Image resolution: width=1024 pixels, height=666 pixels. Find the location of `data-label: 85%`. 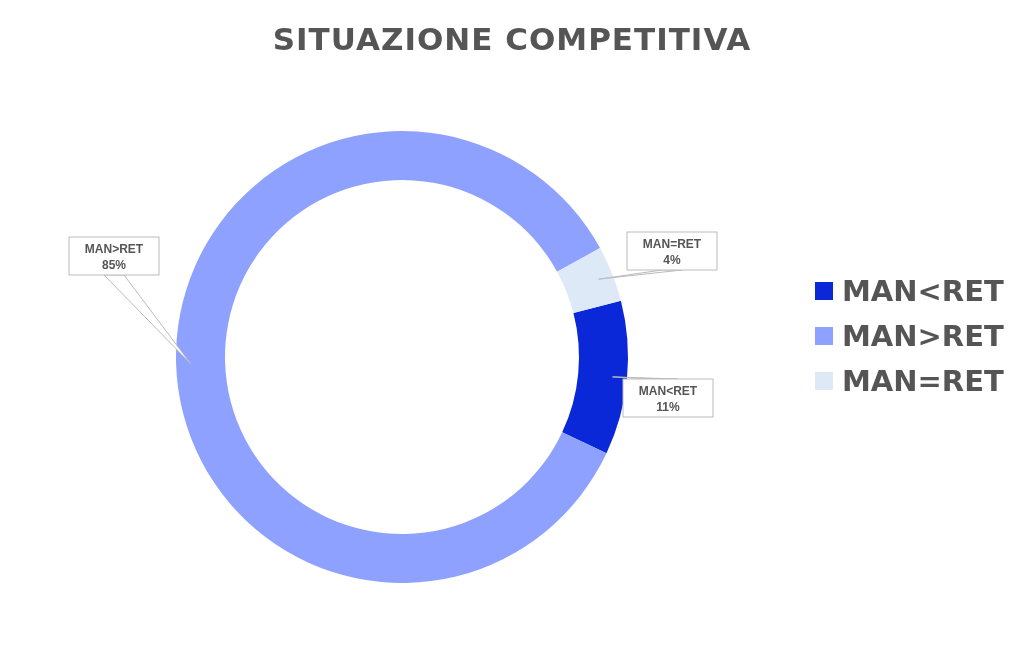

data-label: 85% is located at coordinates (114, 265).